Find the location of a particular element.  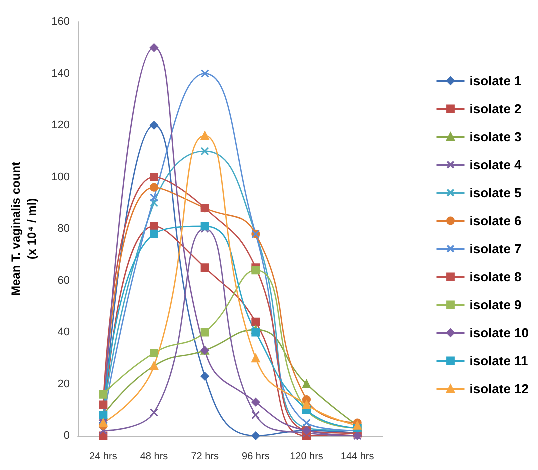

y-tick-label: 80 is located at coordinates (64, 229).